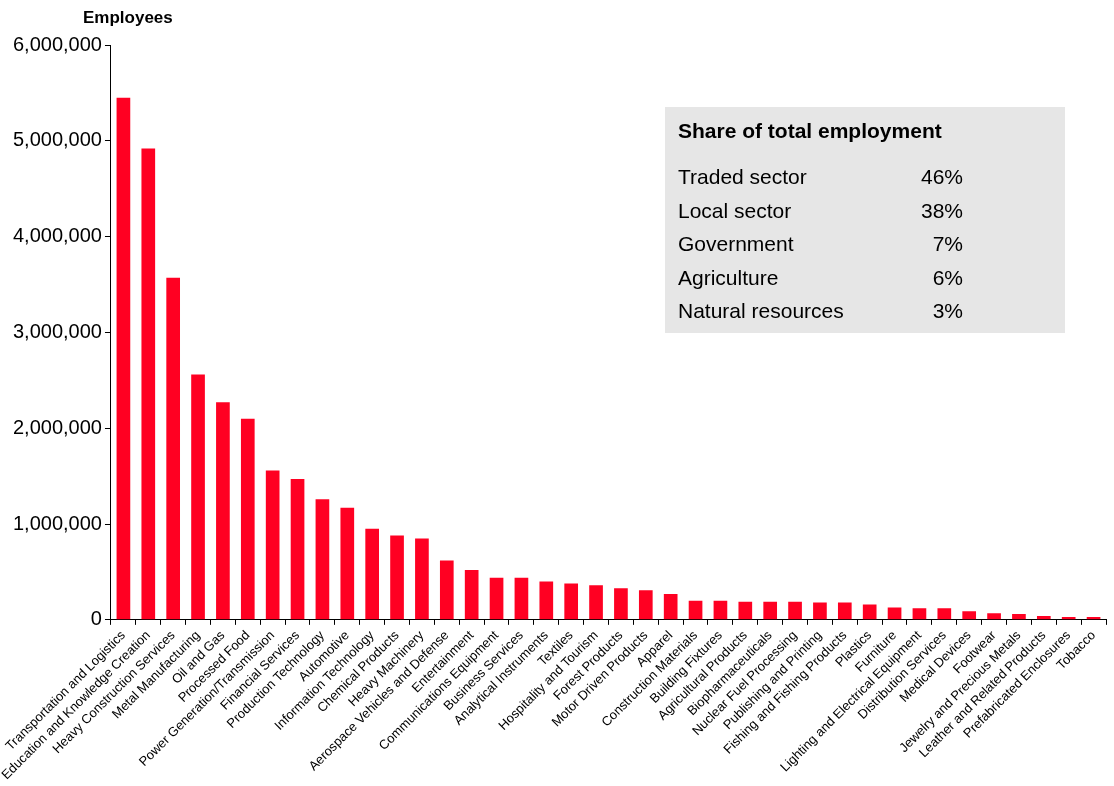  What do you see at coordinates (736, 244) in the screenshot?
I see `annotation: Government` at bounding box center [736, 244].